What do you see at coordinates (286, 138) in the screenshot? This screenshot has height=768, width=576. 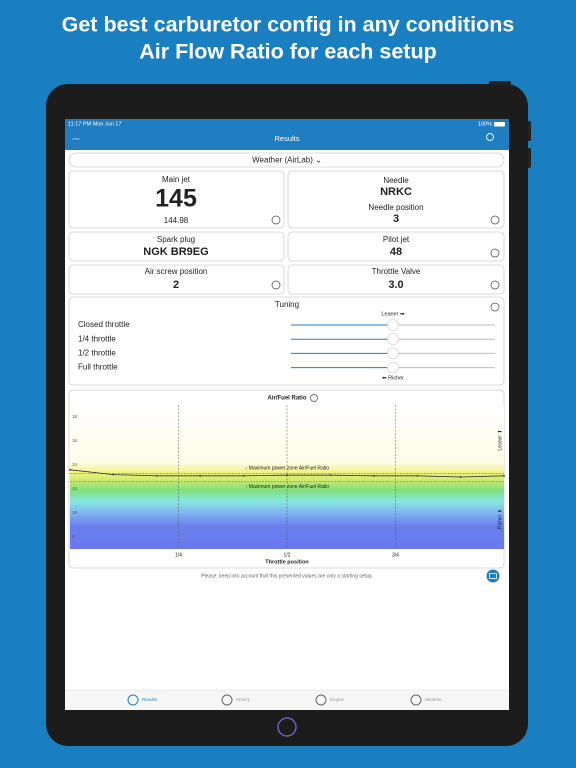 I see `nav-title: Results` at bounding box center [286, 138].